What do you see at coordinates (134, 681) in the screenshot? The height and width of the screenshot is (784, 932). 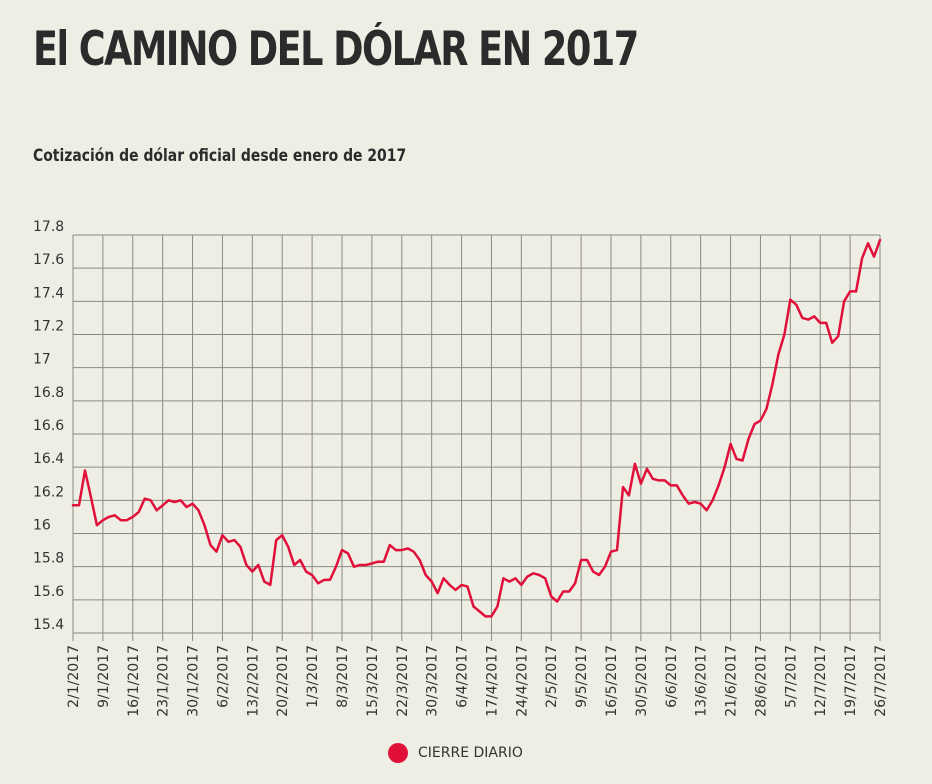 I see `x-tick-label: 16/1/2017` at bounding box center [134, 681].